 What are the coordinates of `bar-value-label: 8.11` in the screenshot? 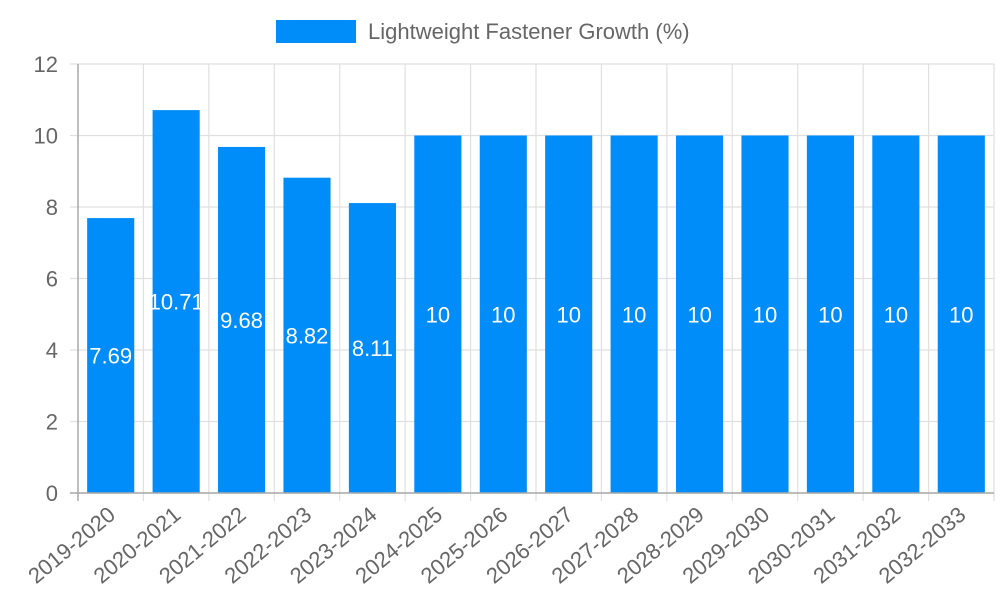 It's located at (372, 348).